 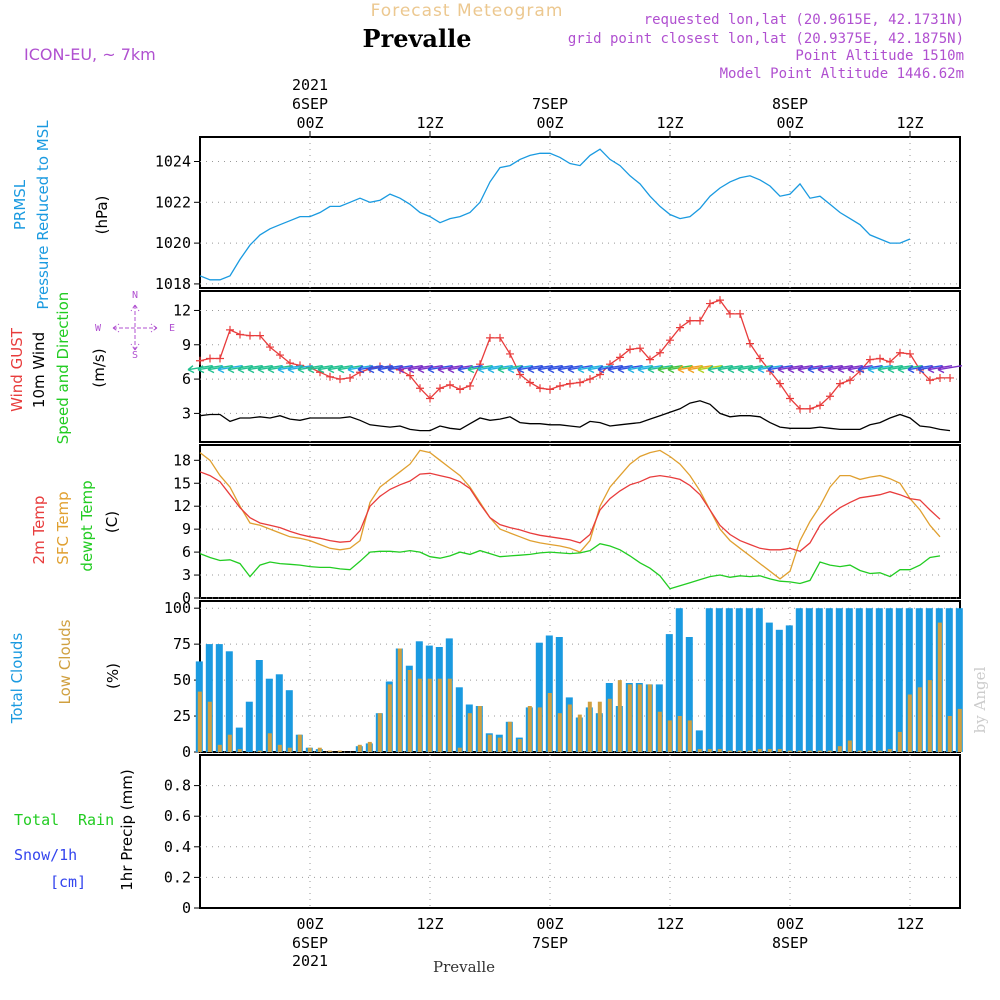 What do you see at coordinates (172, 328) in the screenshot?
I see `compass-e: E` at bounding box center [172, 328].